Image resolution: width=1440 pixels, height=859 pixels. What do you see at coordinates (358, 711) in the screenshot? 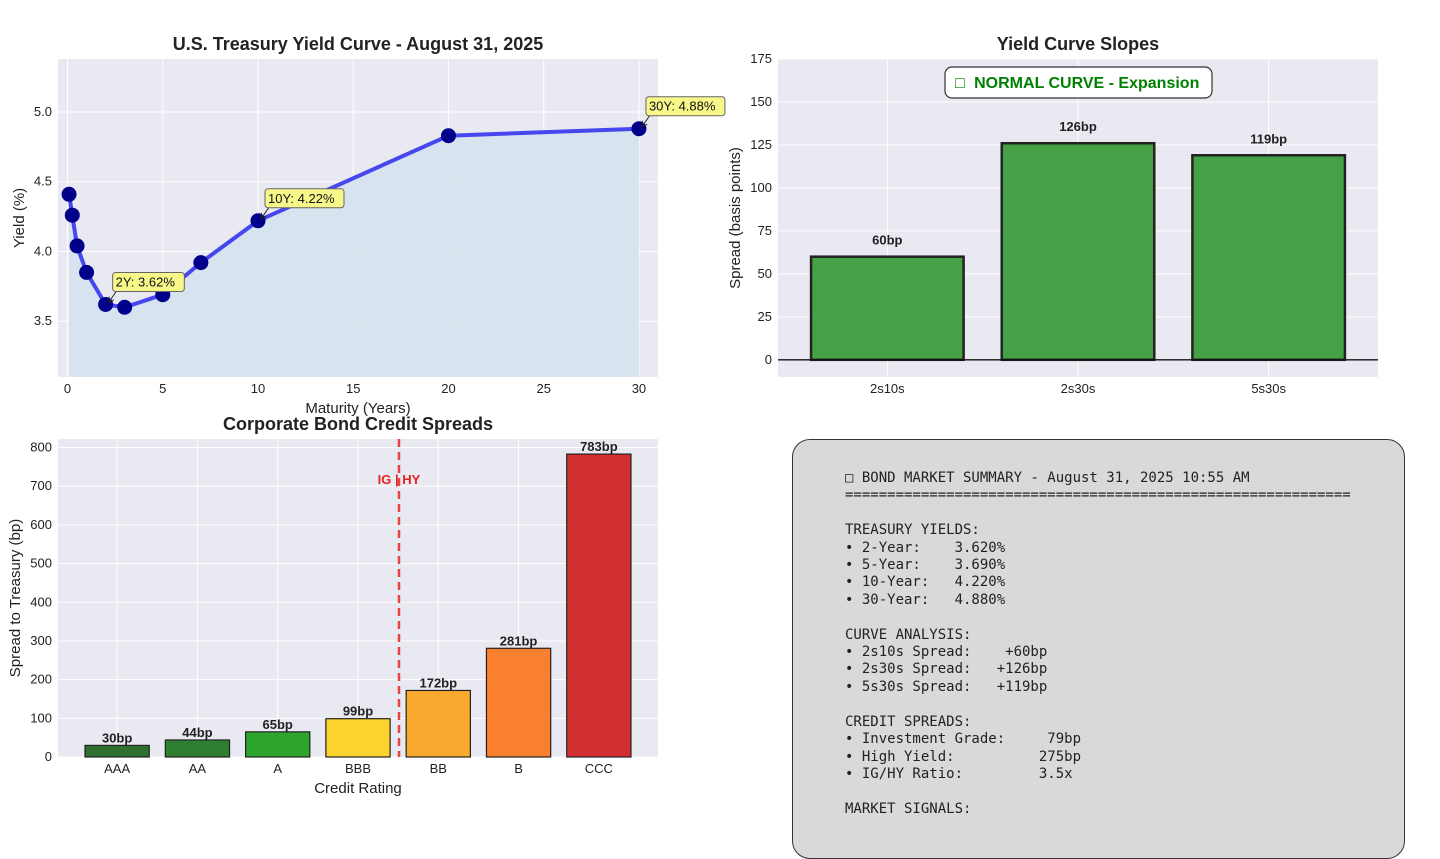
I see `spread-value-label: 99bp` at bounding box center [358, 711].